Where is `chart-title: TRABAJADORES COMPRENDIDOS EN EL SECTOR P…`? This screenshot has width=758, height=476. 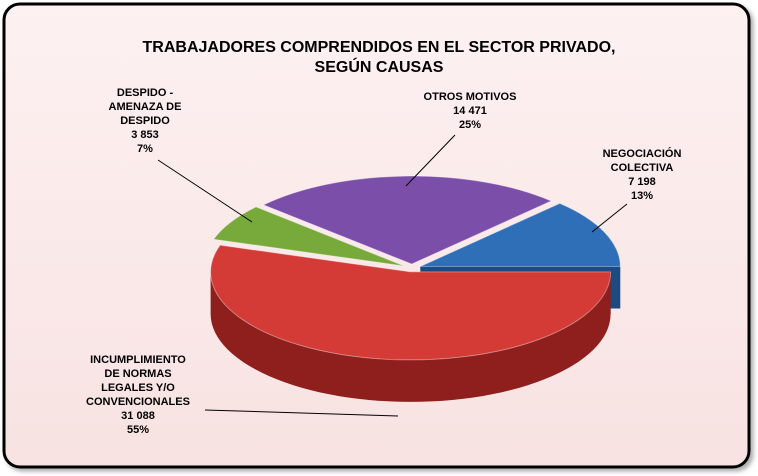 chart-title: TRABAJADORES COMPRENDIDOS EN EL SECTOR P… is located at coordinates (379, 47).